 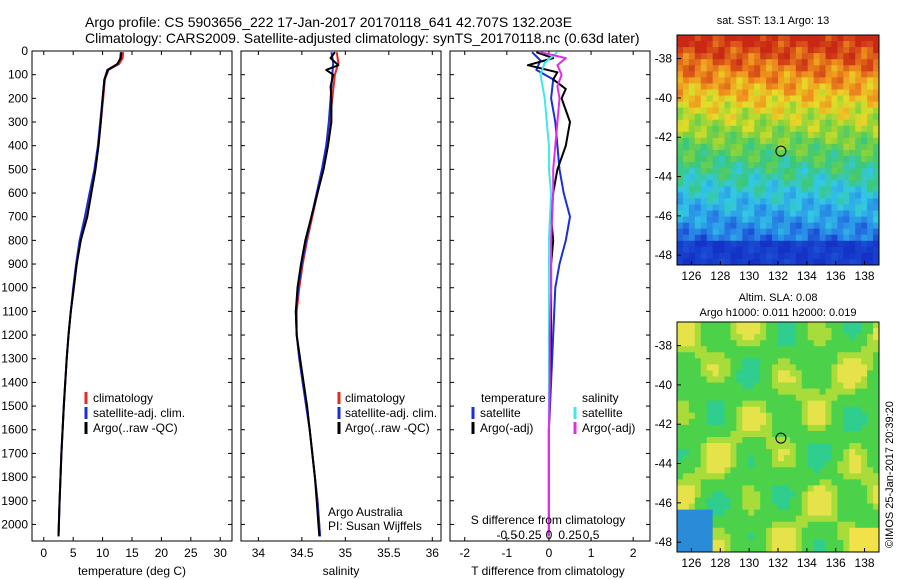 What do you see at coordinates (14, 453) in the screenshot?
I see `y-tick-label: 1700` at bounding box center [14, 453].